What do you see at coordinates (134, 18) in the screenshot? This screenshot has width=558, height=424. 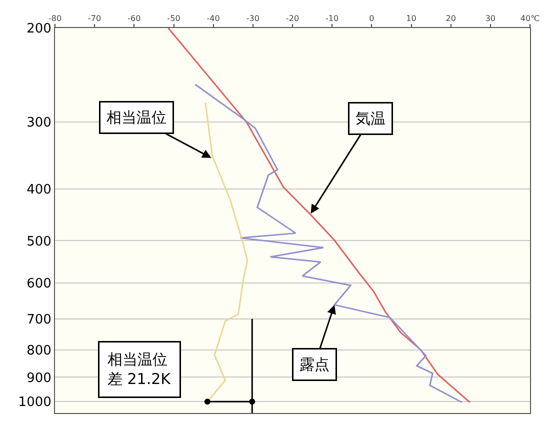 I see `x-tick-label: -60` at bounding box center [134, 18].